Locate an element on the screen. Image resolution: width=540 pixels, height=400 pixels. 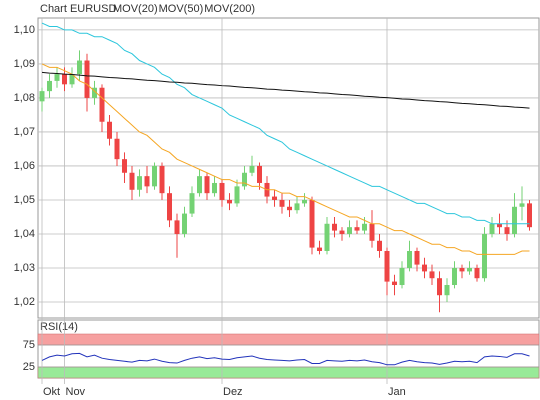
chart-title: Chart EURUSD is located at coordinates (78, 9).